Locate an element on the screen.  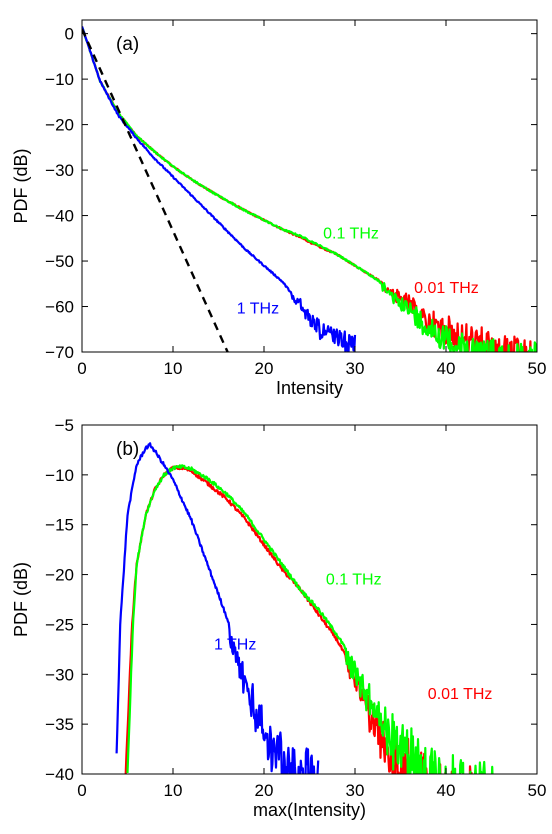
panel-label: (a) is located at coordinates (127, 44).